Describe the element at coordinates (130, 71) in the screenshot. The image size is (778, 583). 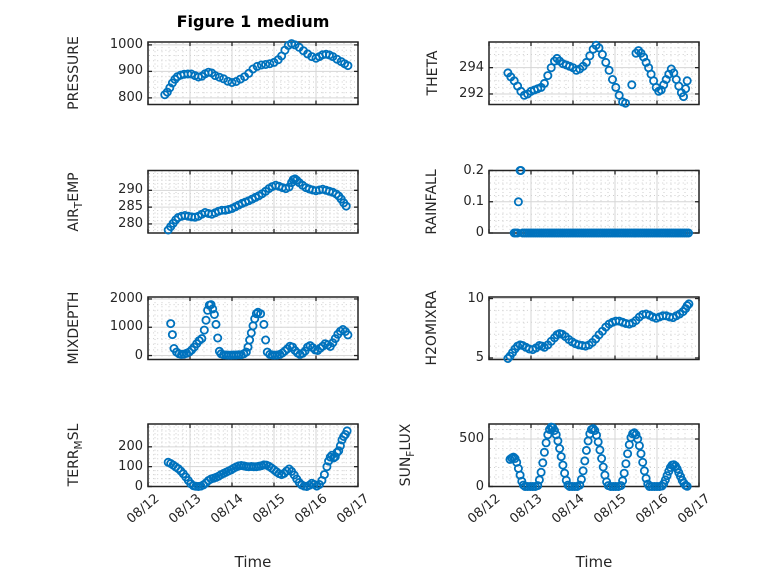
I see `pressure-ytick-label: 900` at that location.